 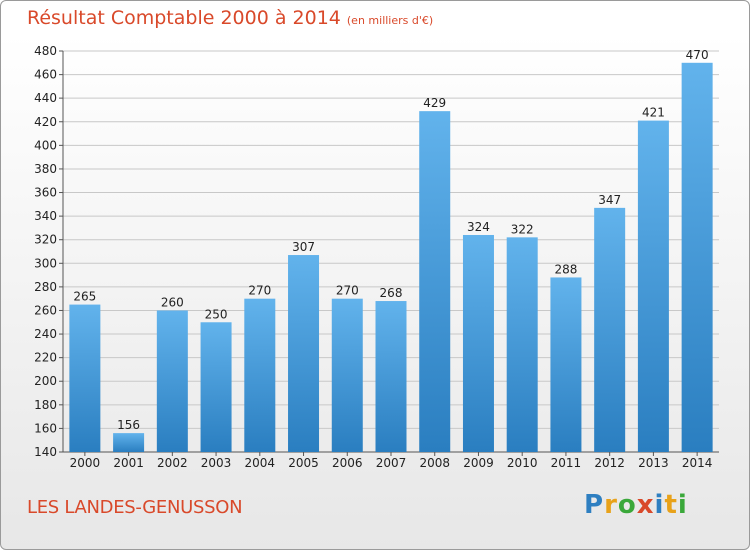 I want to click on x-tick-label: 2001, so click(x=128, y=463).